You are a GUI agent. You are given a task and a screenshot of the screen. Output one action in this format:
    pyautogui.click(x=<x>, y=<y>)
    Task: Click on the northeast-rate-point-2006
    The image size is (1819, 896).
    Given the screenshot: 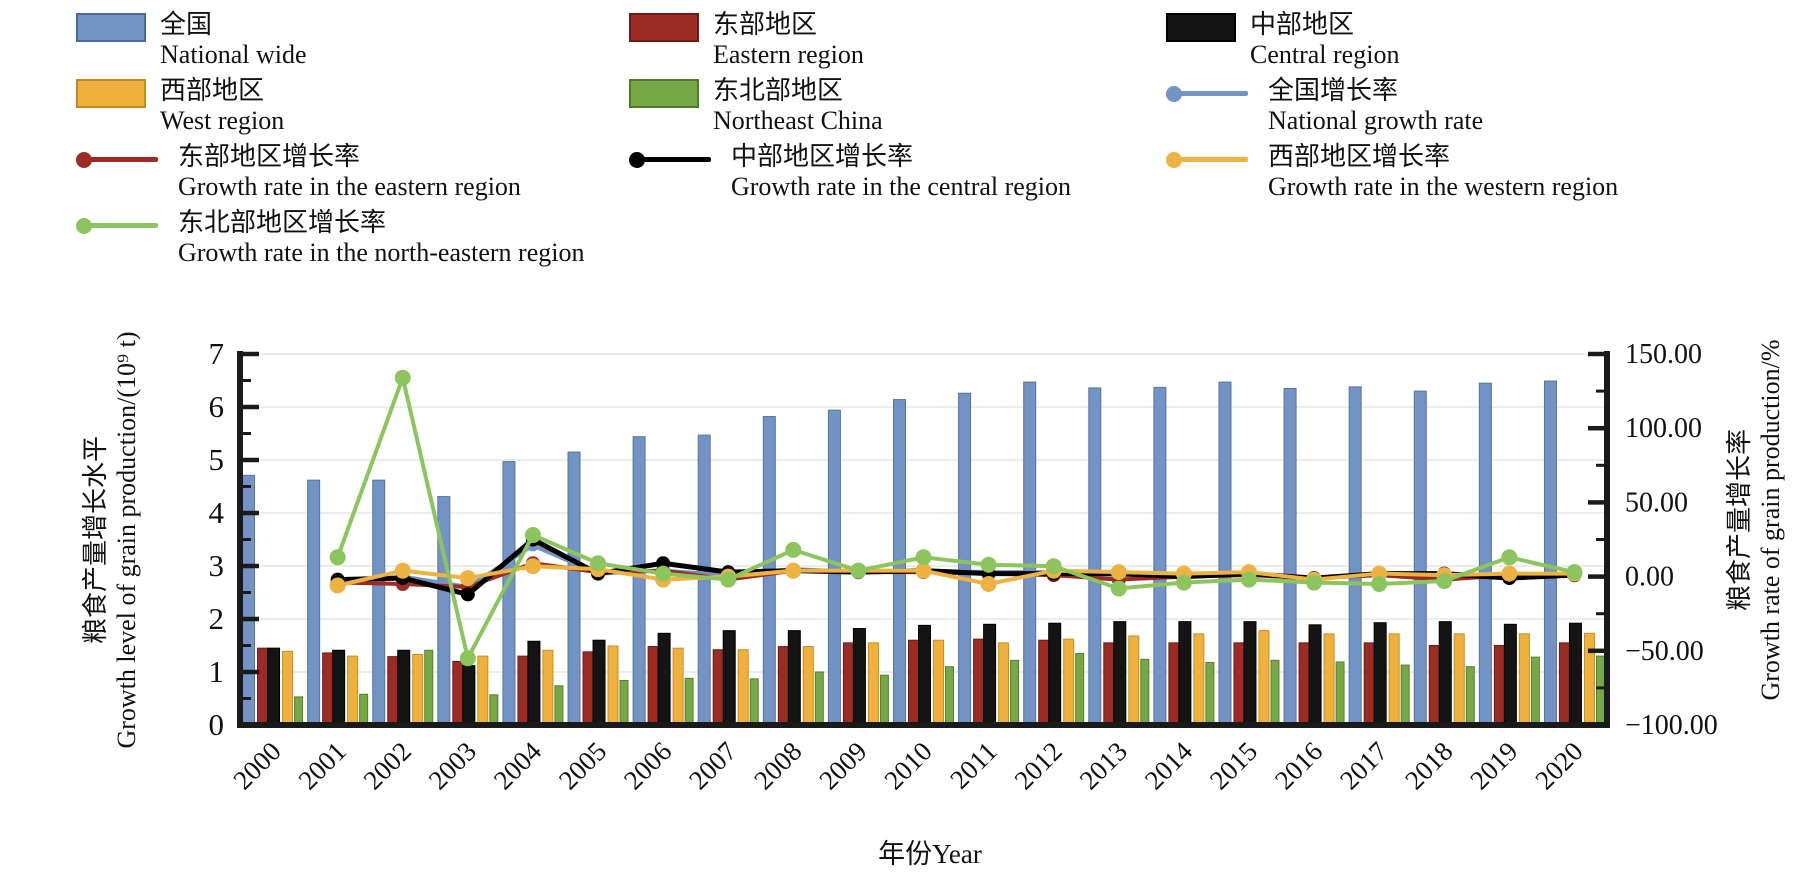 What is the action you would take?
    pyautogui.click(x=663, y=573)
    